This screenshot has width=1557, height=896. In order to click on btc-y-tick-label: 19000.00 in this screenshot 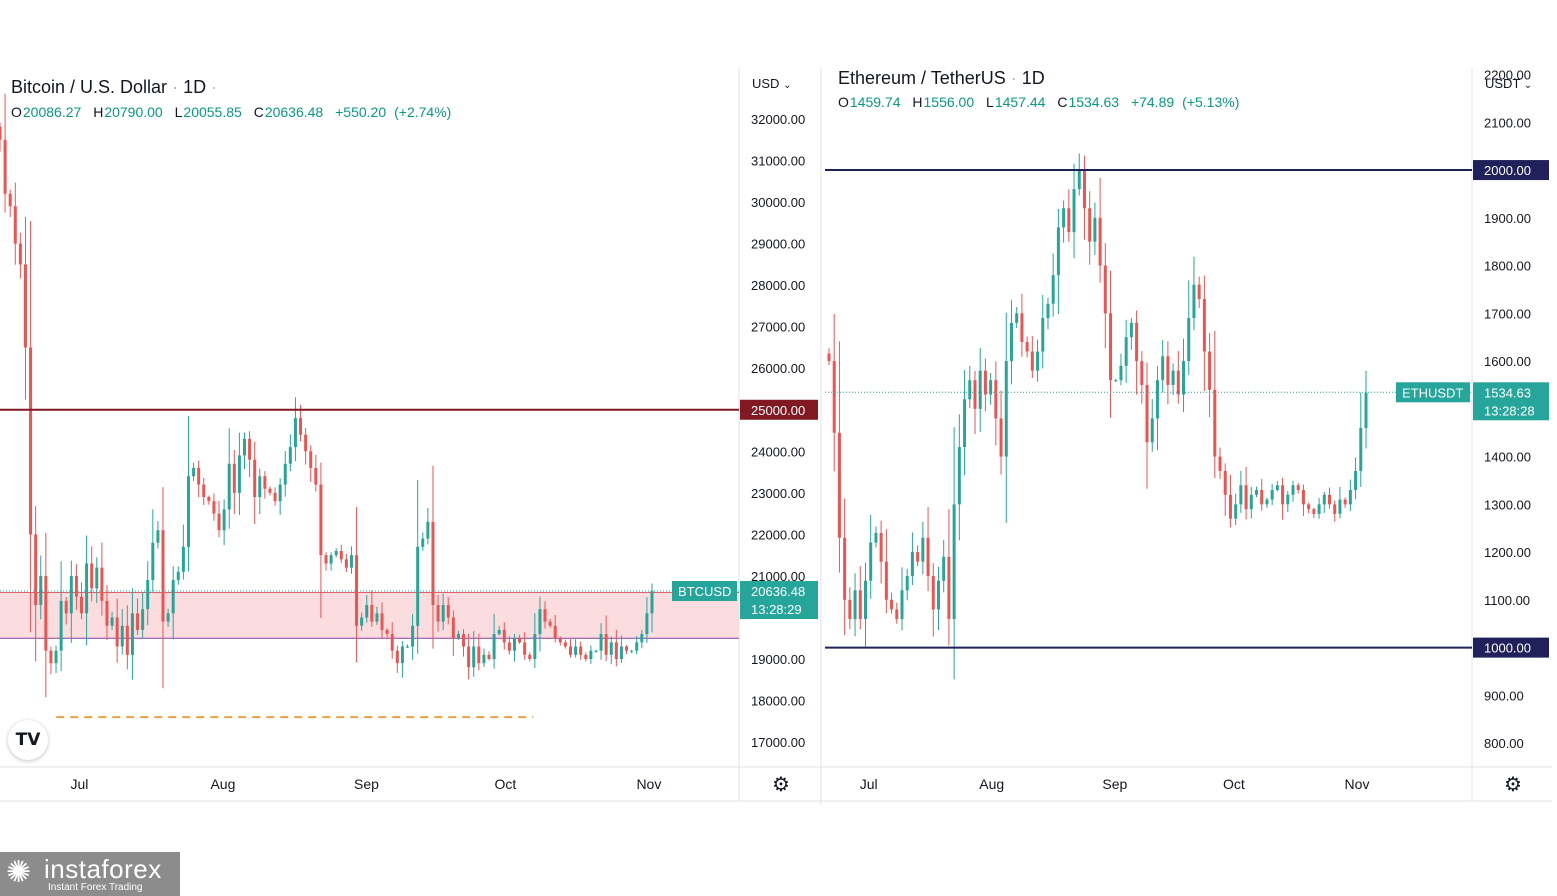, I will do `click(778, 659)`.